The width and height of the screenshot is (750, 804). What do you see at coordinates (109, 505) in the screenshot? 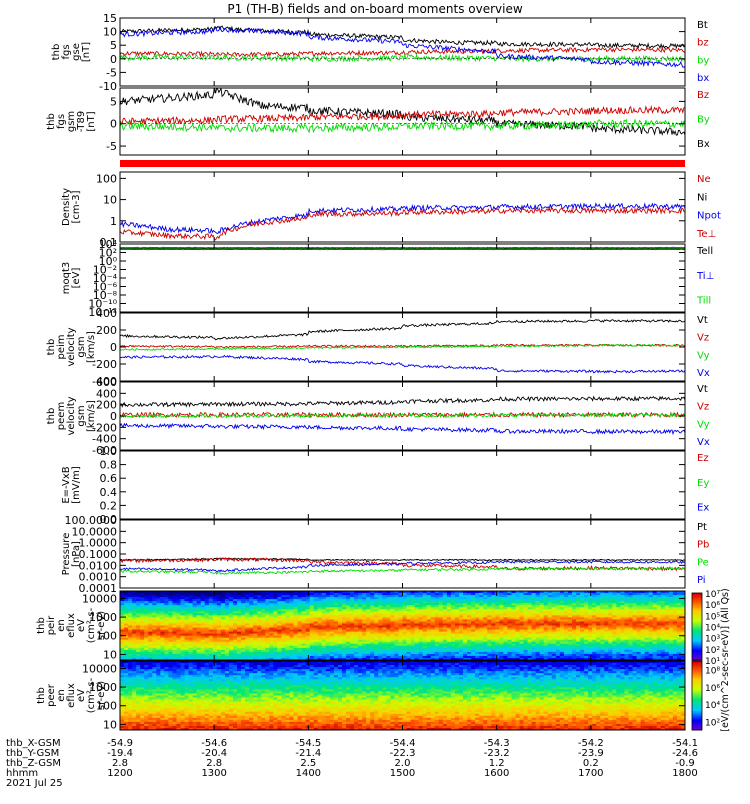
I see `y-tick-label: 0.2` at bounding box center [109, 505].